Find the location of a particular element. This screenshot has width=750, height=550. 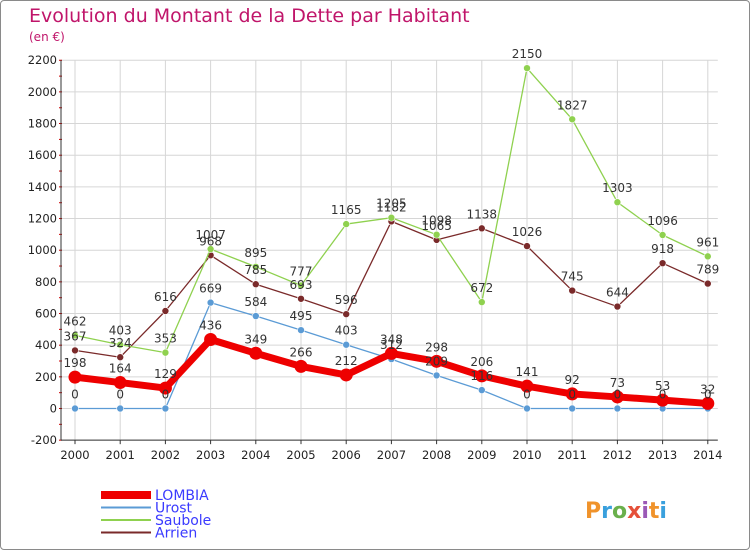

data-label-saubole: 1096 is located at coordinates (662, 221).